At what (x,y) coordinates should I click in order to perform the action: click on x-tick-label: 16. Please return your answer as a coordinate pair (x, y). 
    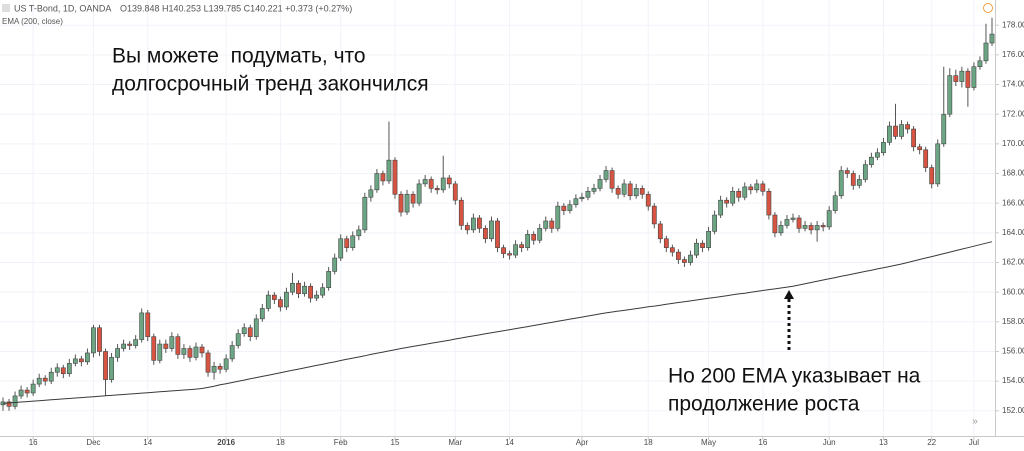
    Looking at the image, I should click on (33, 442).